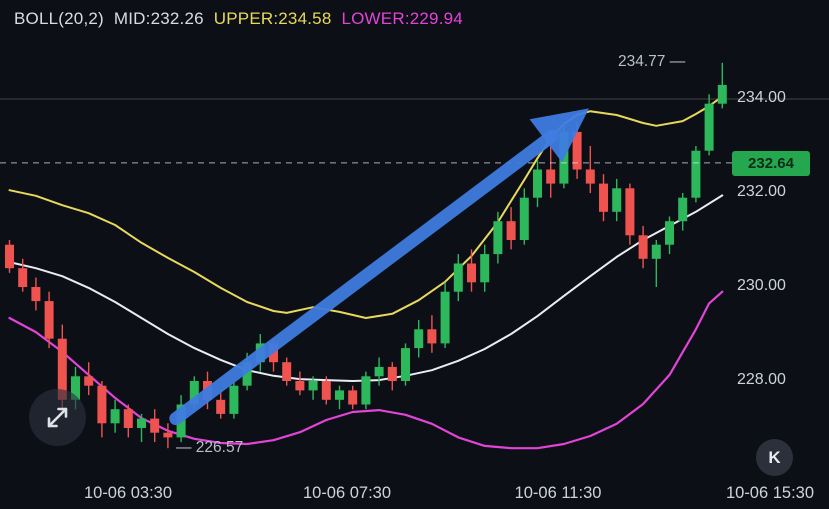 This screenshot has width=829, height=509. I want to click on boll-label: BOLL(20,2), so click(59, 18).